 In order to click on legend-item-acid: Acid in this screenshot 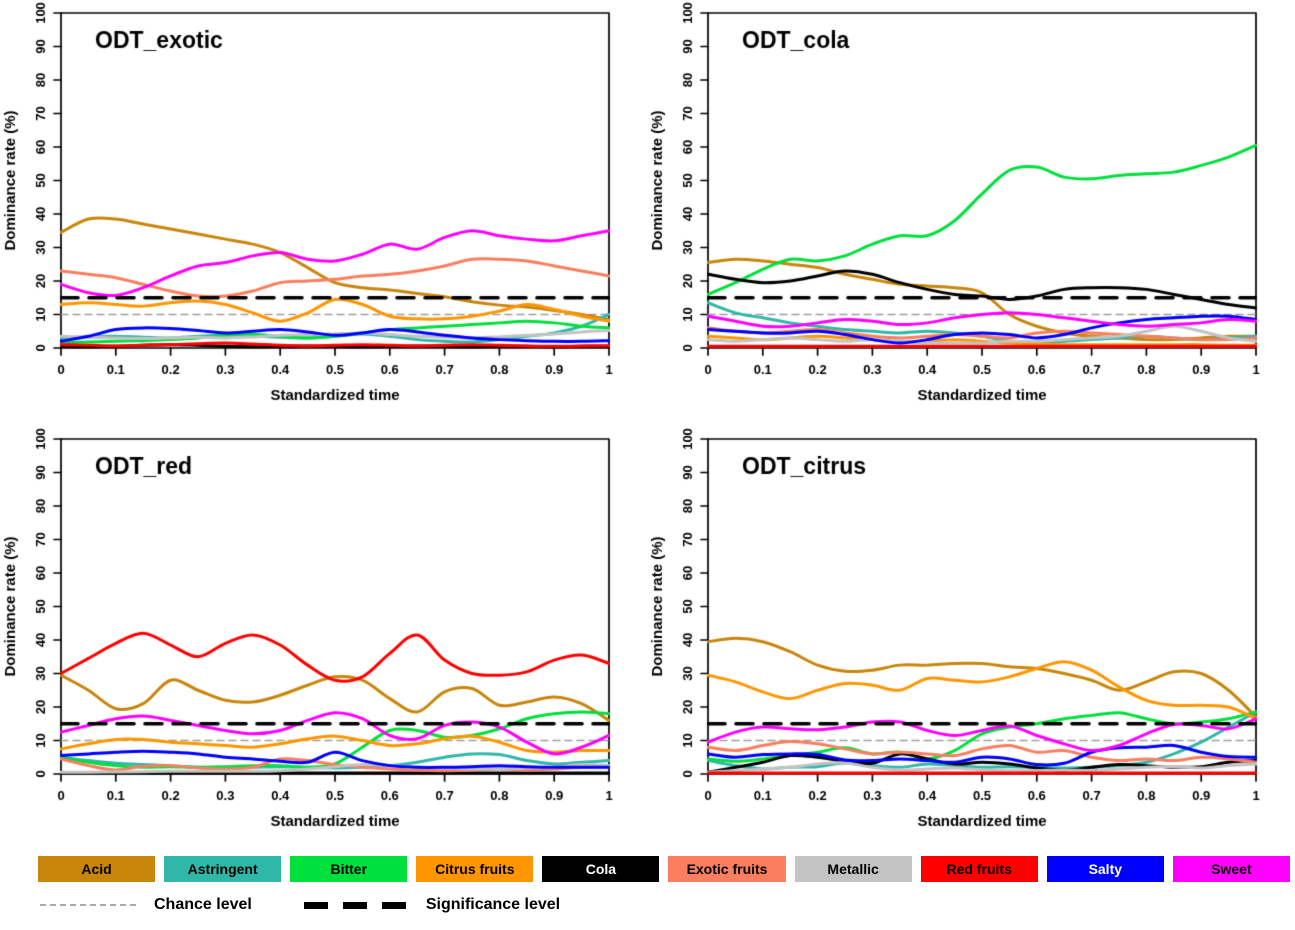, I will do `click(97, 869)`.